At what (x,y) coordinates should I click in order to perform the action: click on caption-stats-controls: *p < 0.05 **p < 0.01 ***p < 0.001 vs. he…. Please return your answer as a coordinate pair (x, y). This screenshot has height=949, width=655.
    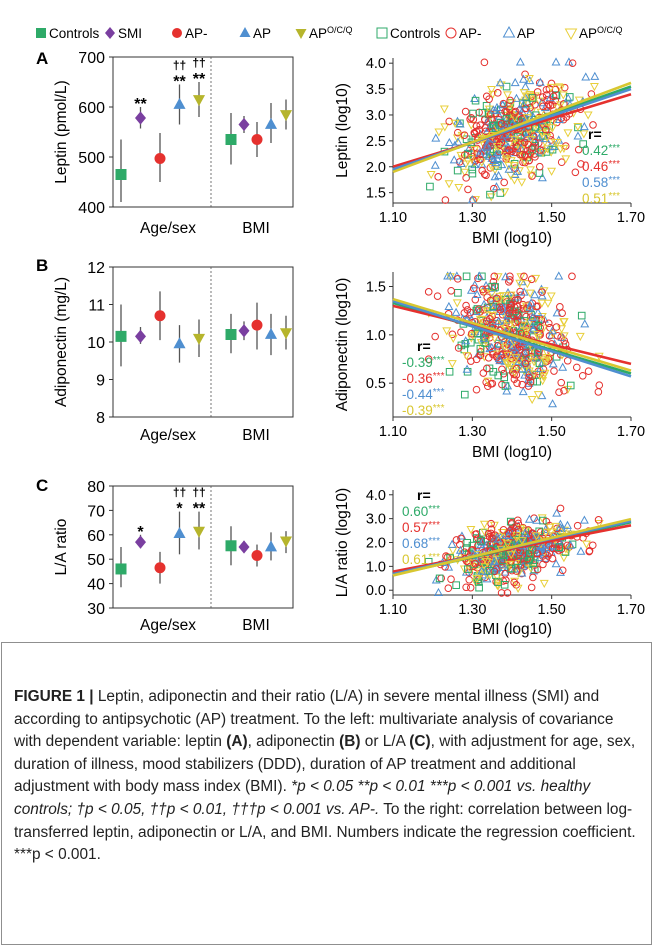
    Looking at the image, I should click on (302, 798).